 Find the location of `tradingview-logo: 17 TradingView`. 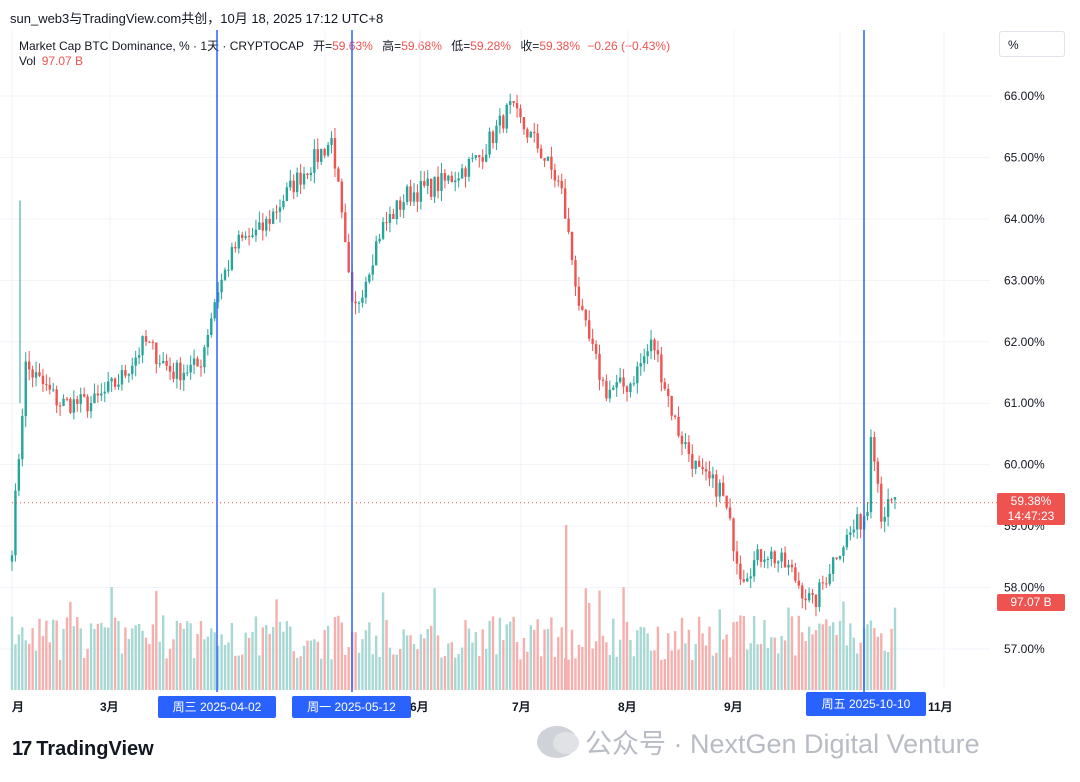

tradingview-logo: 17 TradingView is located at coordinates (83, 749).